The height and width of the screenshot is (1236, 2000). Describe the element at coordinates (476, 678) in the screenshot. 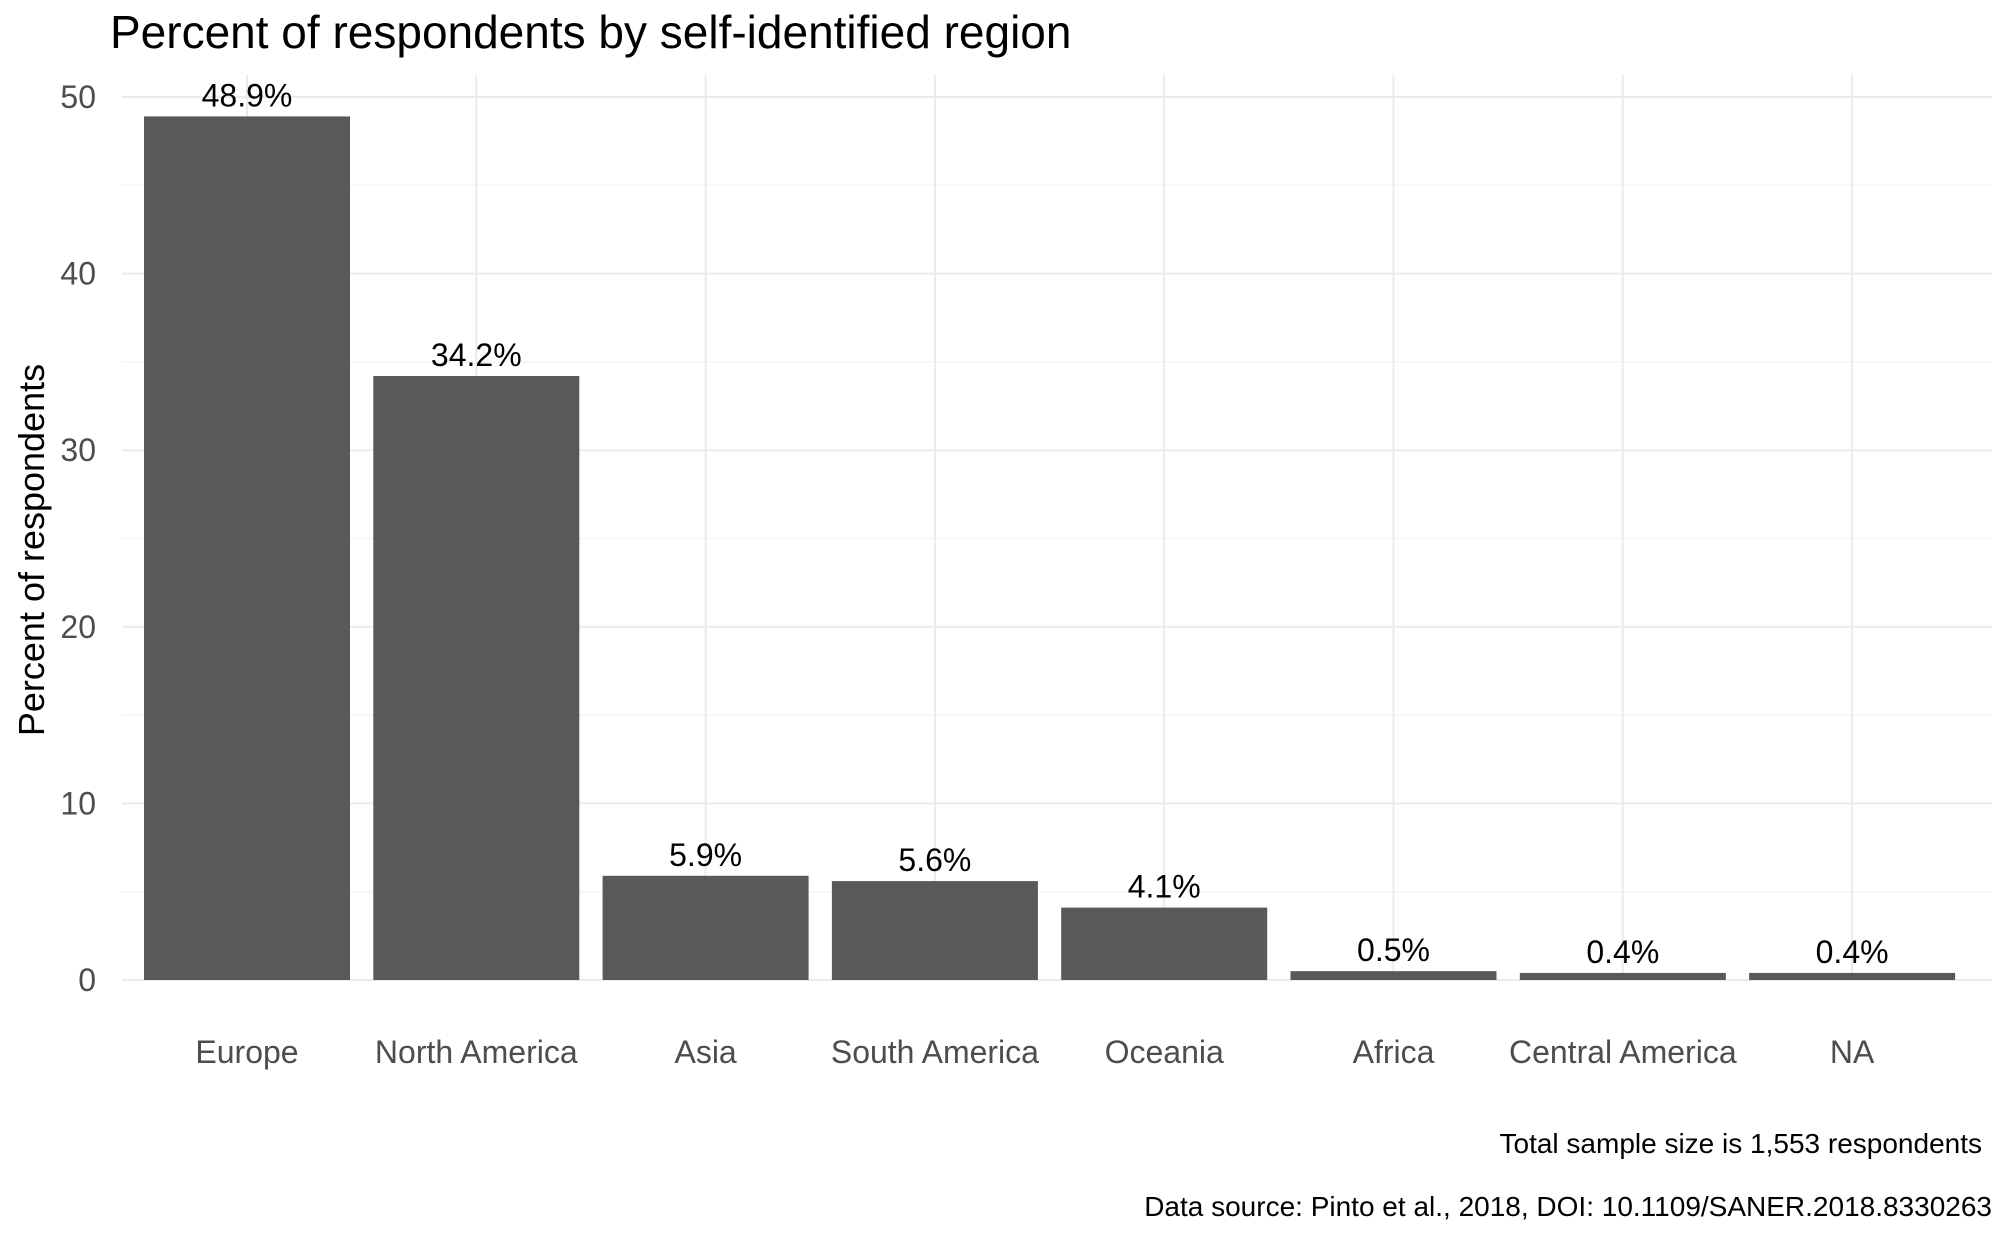

I see `bar-north-america` at that location.